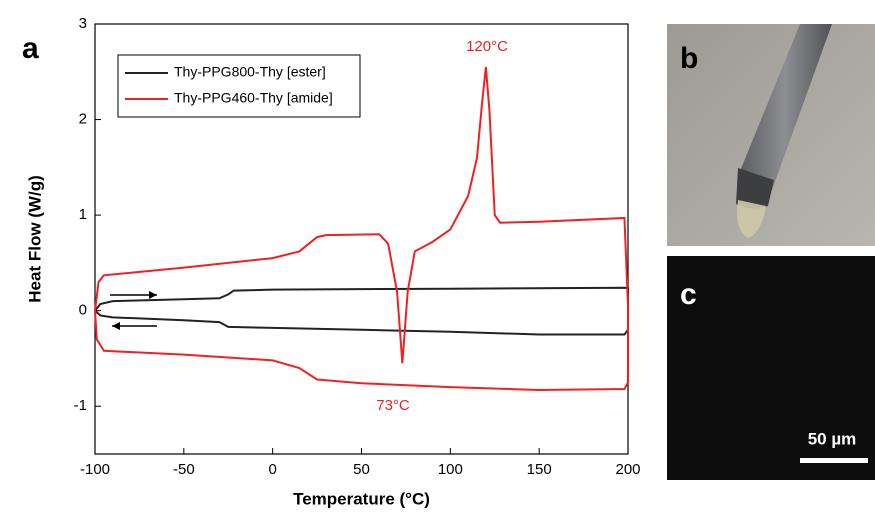 The width and height of the screenshot is (875, 516). Describe the element at coordinates (688, 294) in the screenshot. I see `panel-label: c` at that location.